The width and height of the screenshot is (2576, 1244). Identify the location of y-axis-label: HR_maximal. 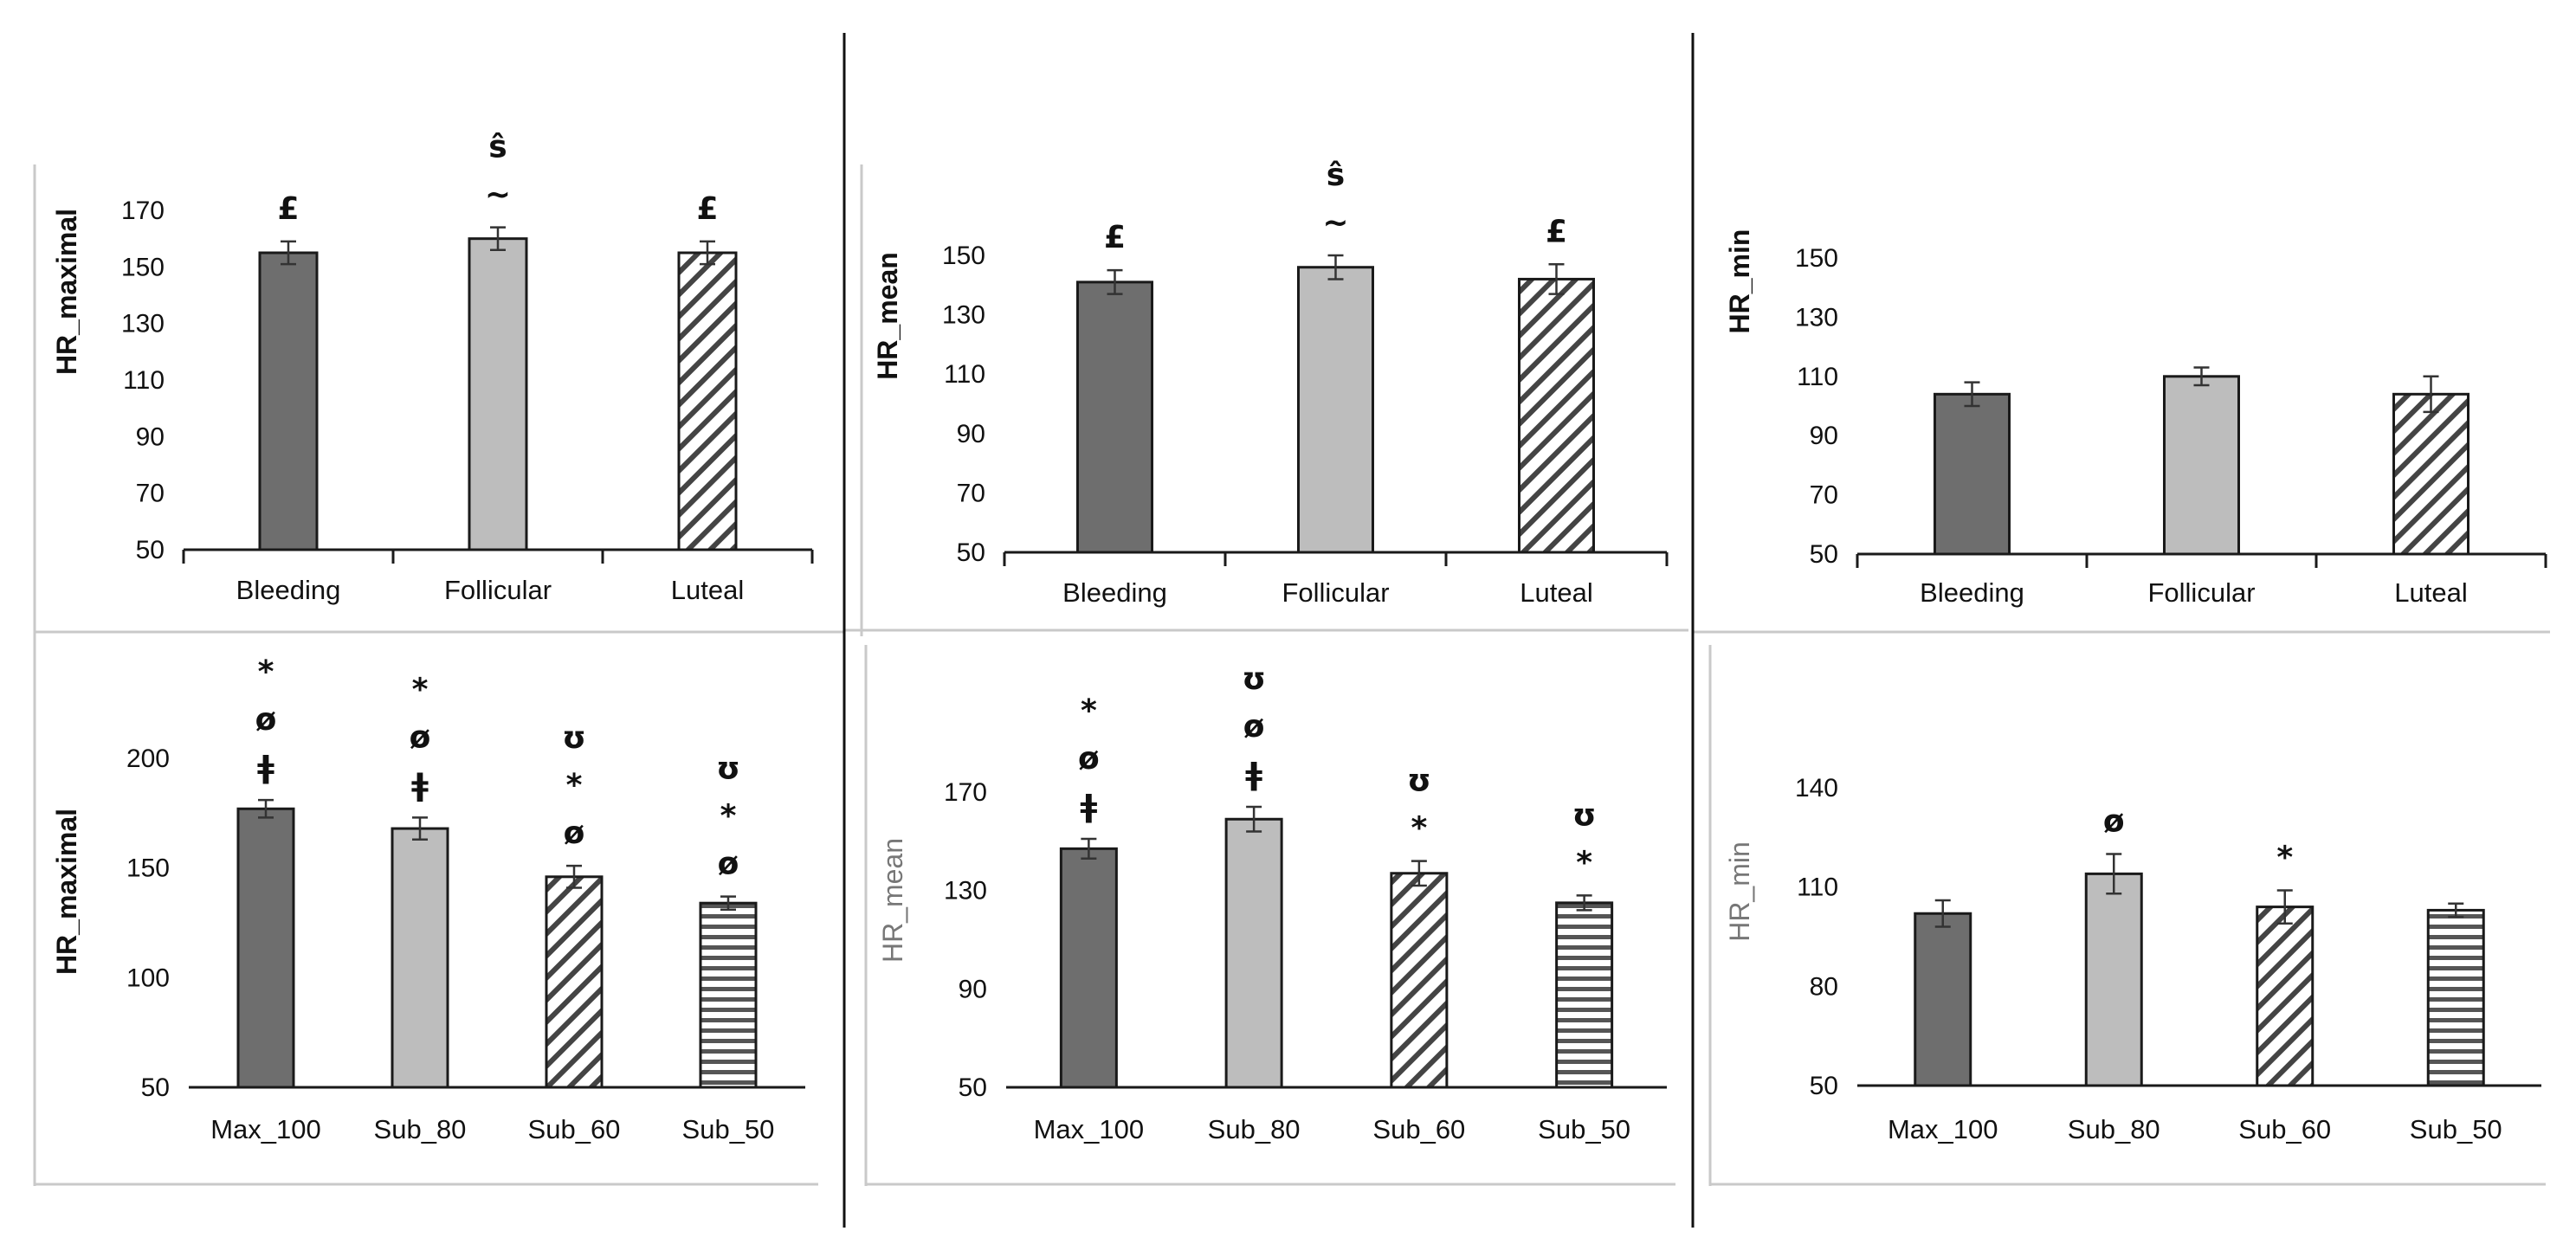
(66, 892).